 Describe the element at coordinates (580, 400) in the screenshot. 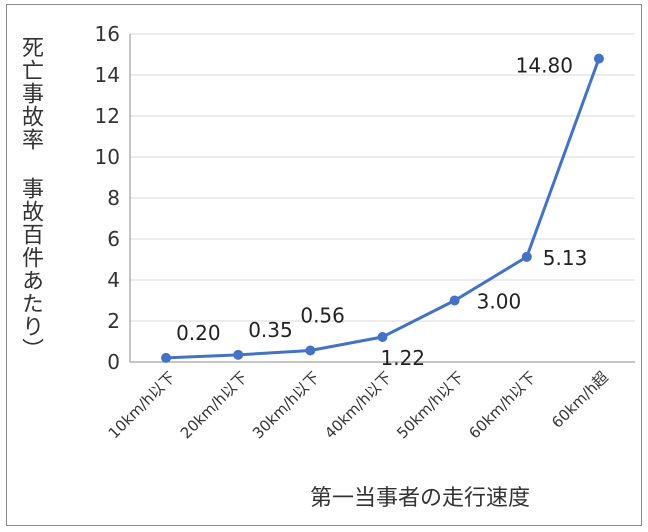

I see `x-tick-label: 60km/h超` at that location.